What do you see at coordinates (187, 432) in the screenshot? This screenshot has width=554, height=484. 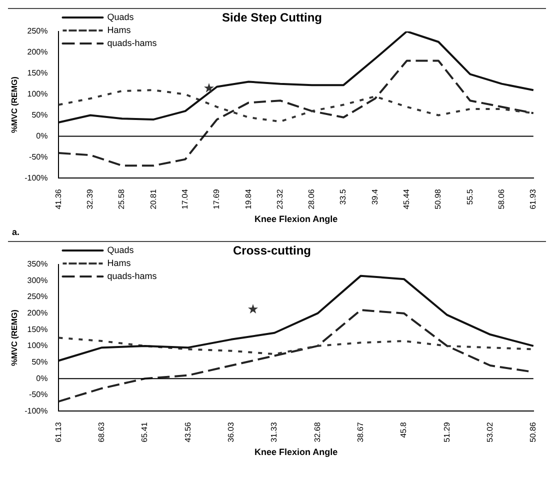 I see `x-tick-label: 43.56` at bounding box center [187, 432].